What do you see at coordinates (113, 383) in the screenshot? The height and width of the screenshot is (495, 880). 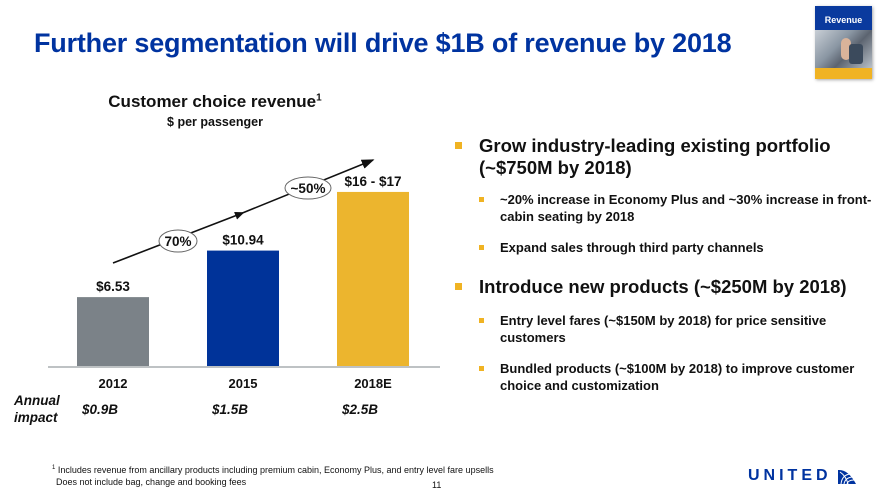 I see `x-tick-2012: 2012` at bounding box center [113, 383].